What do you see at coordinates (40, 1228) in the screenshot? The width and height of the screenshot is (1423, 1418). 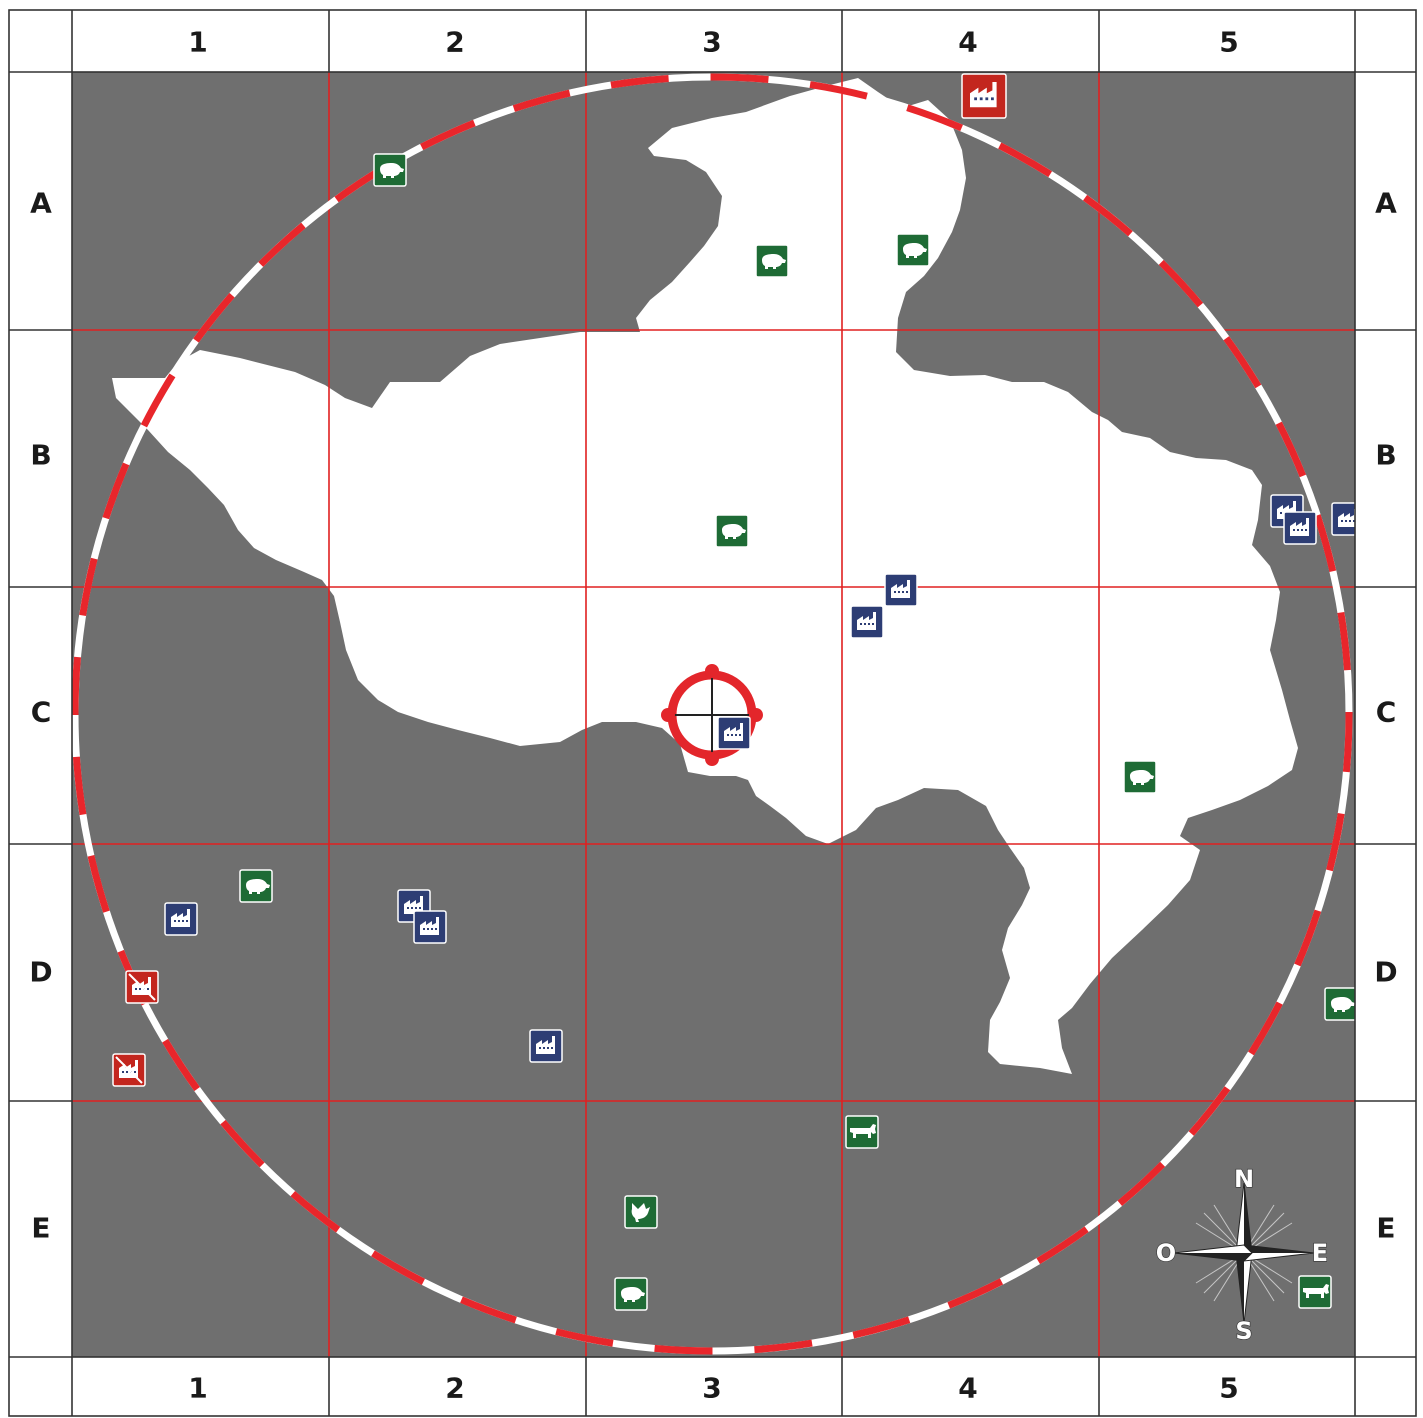 I see `row-label-left-e: E` at bounding box center [40, 1228].